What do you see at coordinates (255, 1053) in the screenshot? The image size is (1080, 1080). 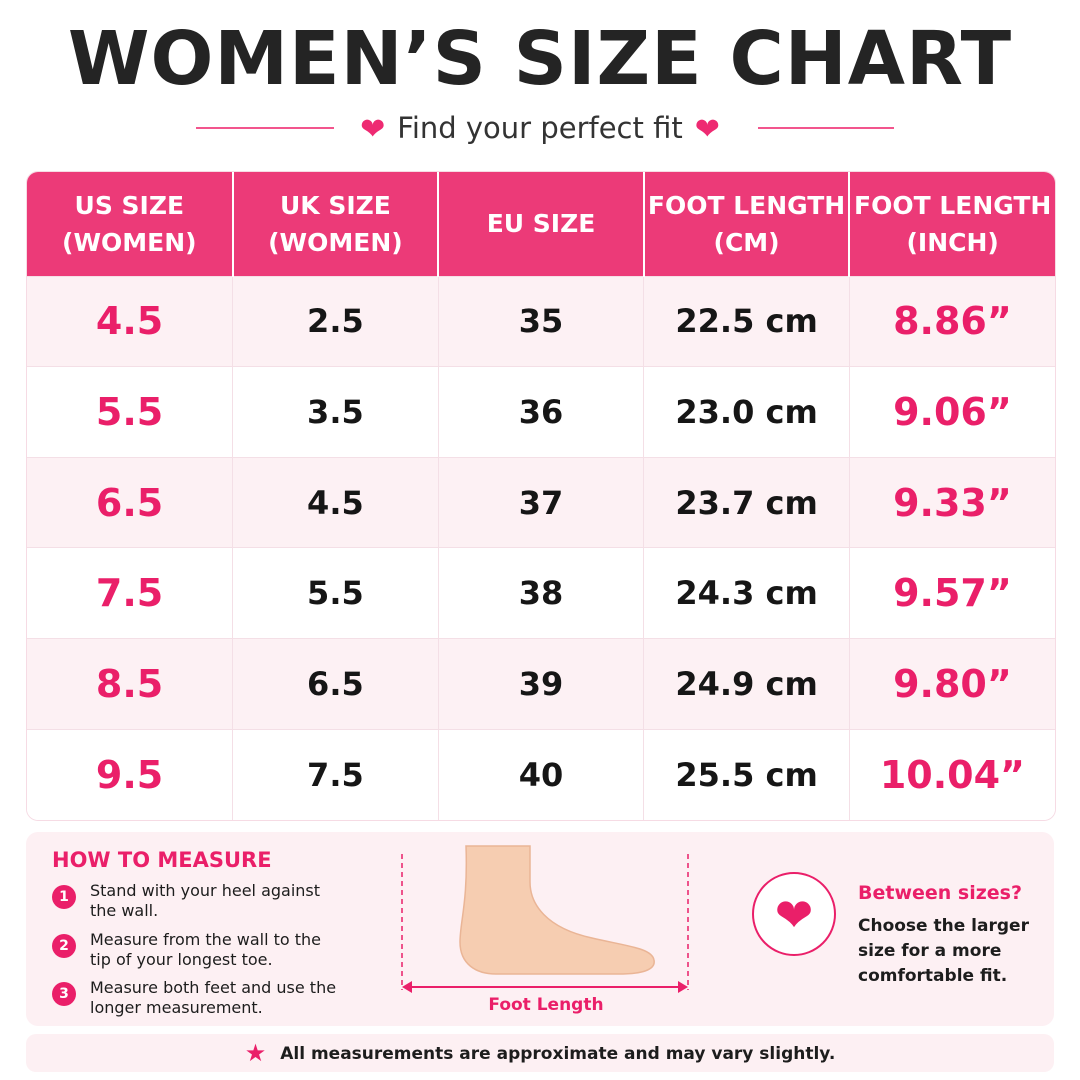 I see `star-icon: ★` at bounding box center [255, 1053].